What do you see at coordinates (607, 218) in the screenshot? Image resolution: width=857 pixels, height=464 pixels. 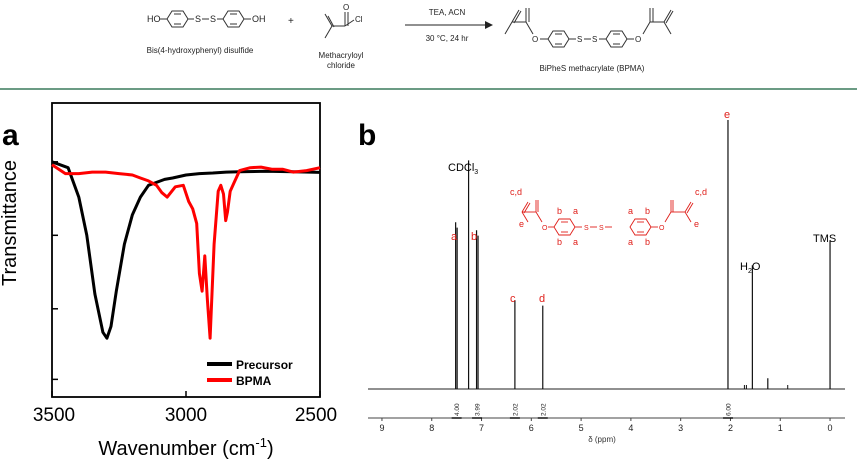 I see `bpma-structure-inset: O S S O` at bounding box center [607, 218].